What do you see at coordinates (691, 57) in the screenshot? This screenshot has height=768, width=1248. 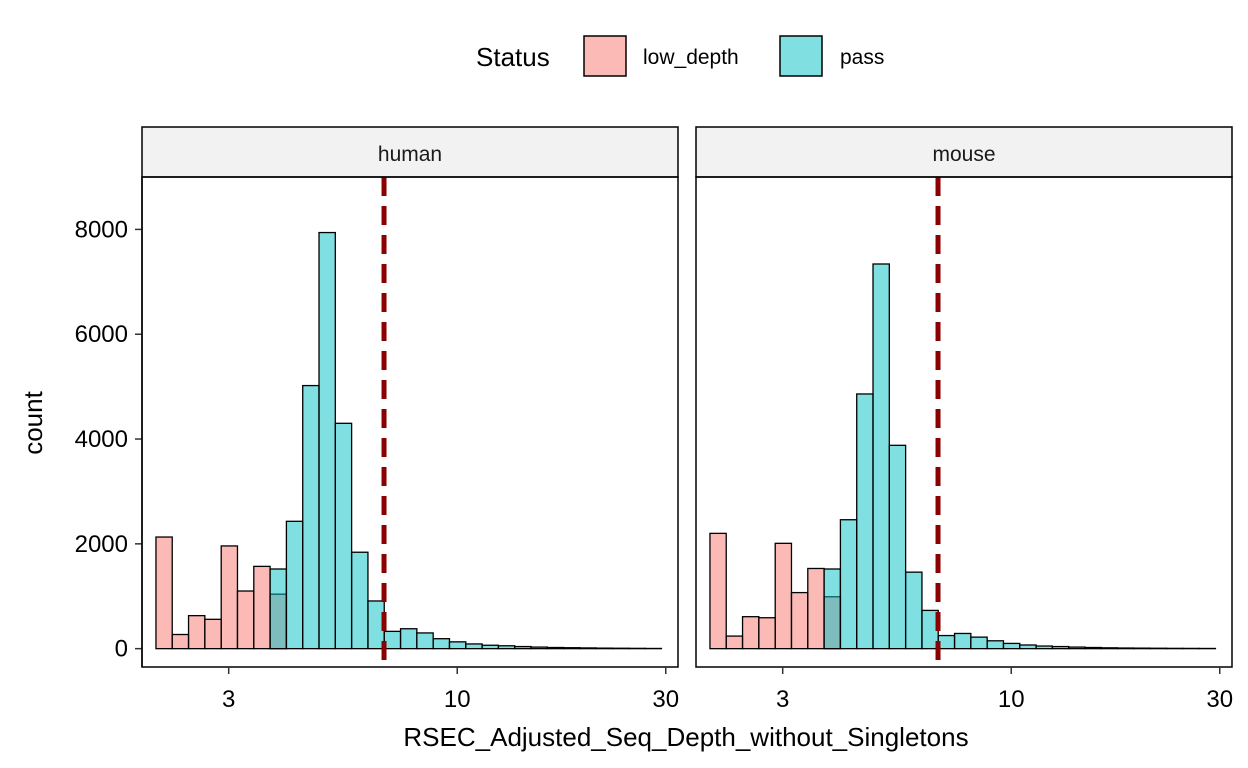 I see `legend-label-low-depth: low_depth` at bounding box center [691, 57].